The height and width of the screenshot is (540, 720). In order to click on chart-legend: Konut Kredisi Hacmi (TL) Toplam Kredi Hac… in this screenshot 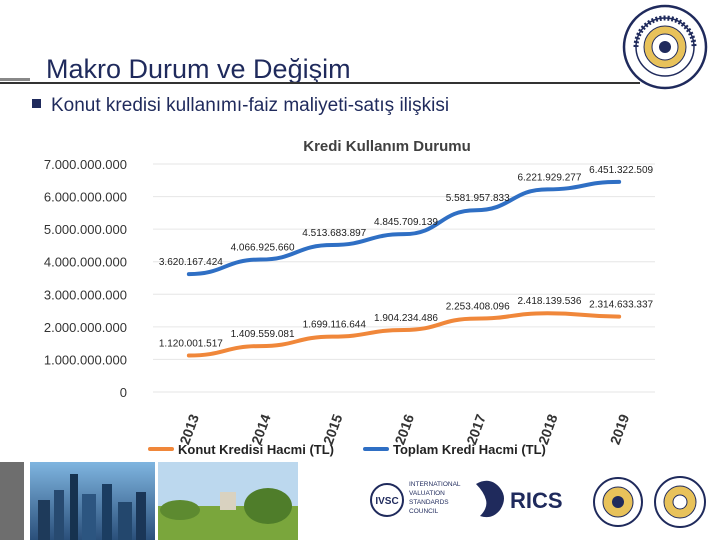, I will do `click(347, 449)`.